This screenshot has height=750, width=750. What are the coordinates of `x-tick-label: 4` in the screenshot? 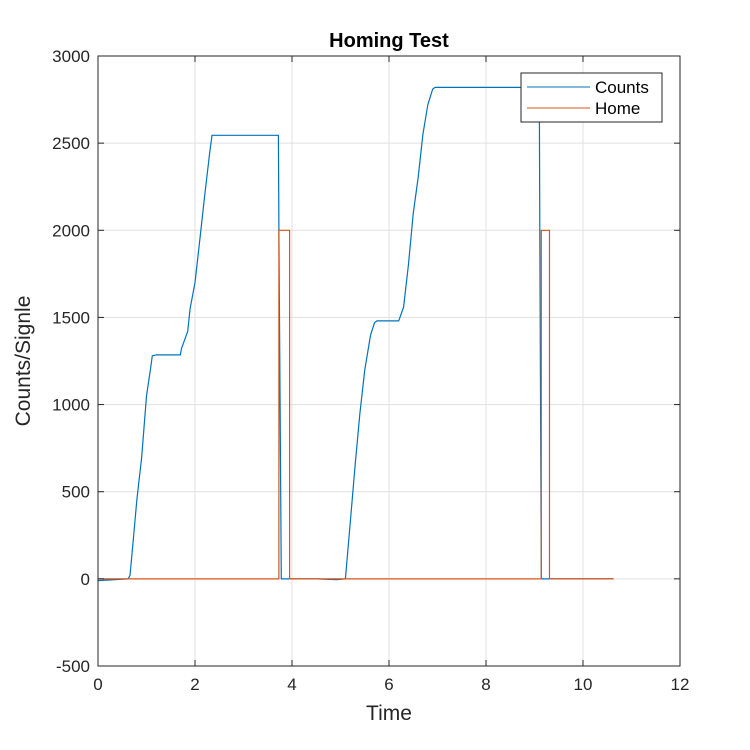 It's located at (291, 684).